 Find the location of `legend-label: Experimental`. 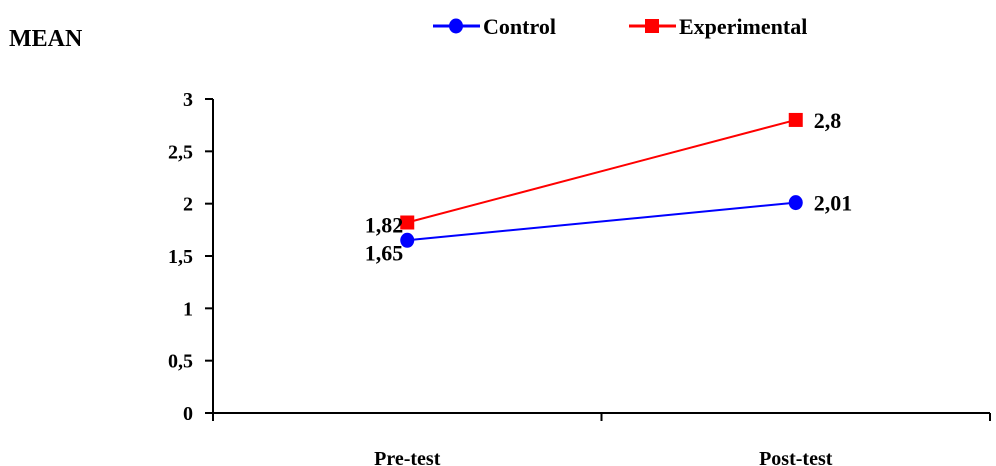

legend-label: Experimental is located at coordinates (743, 26).